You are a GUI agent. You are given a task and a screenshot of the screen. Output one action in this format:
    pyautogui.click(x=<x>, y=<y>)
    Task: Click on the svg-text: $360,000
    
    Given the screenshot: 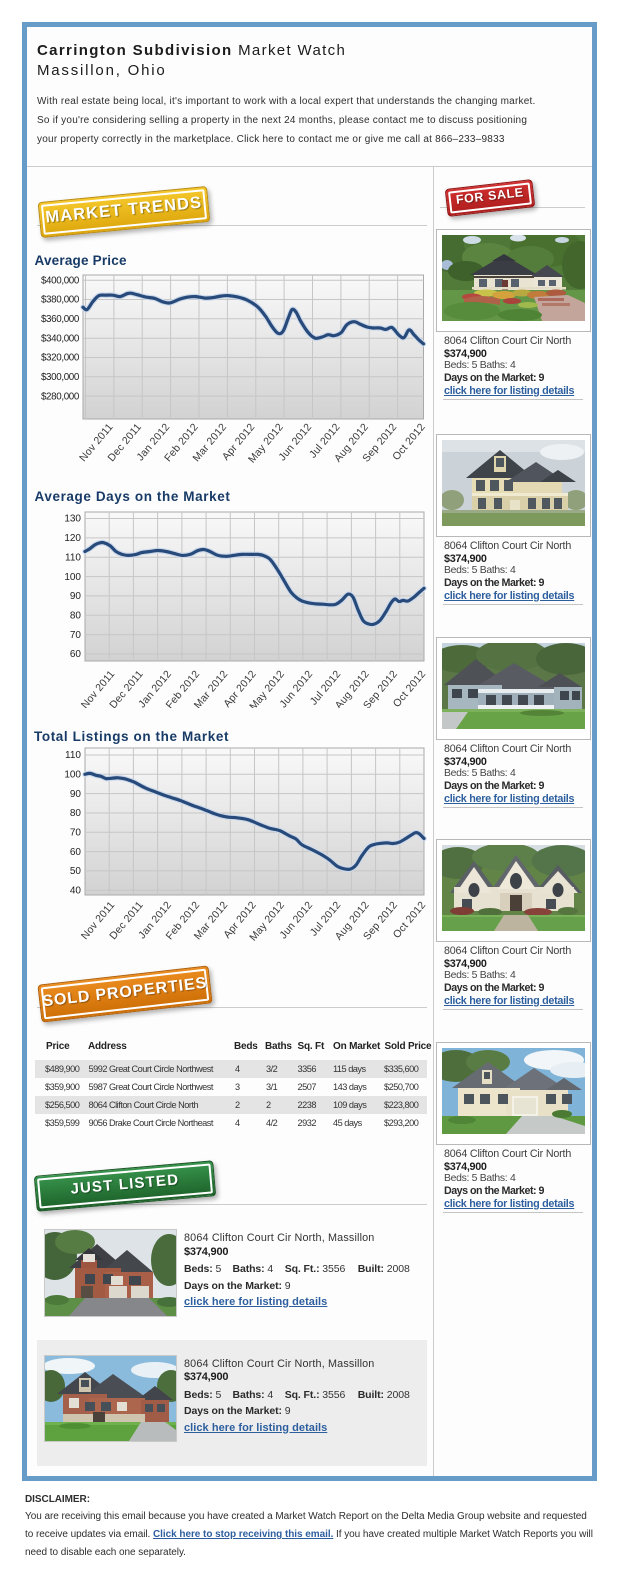 What is the action you would take?
    pyautogui.click(x=60, y=319)
    